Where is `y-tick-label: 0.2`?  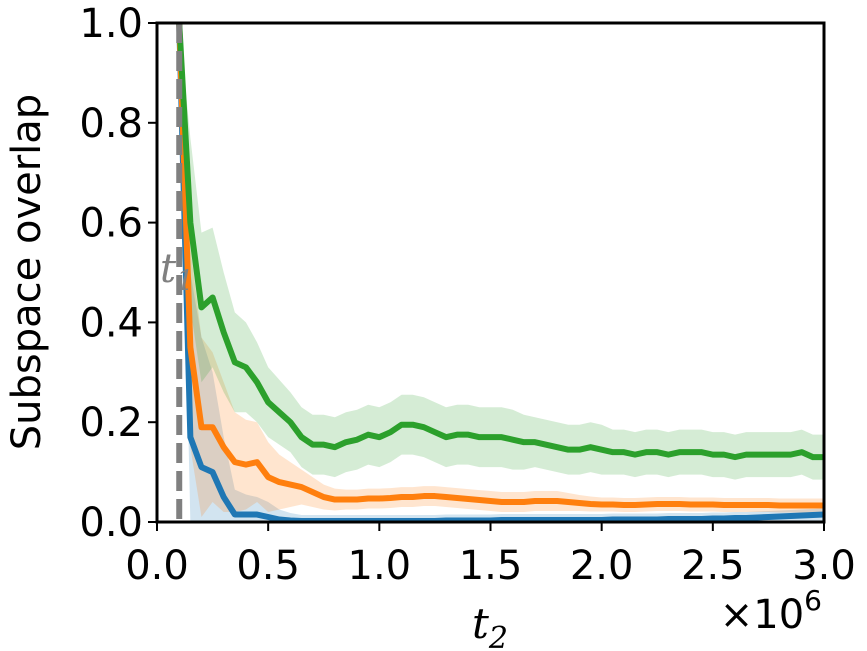
y-tick-label: 0.2 is located at coordinates (111, 423).